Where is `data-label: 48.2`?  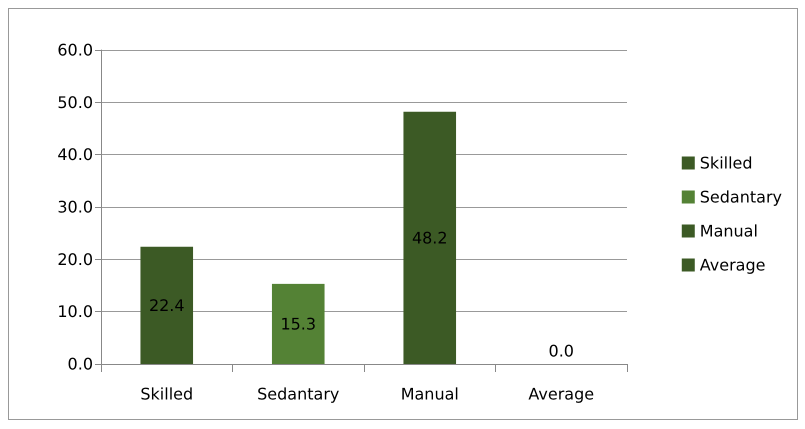 data-label: 48.2 is located at coordinates (430, 238).